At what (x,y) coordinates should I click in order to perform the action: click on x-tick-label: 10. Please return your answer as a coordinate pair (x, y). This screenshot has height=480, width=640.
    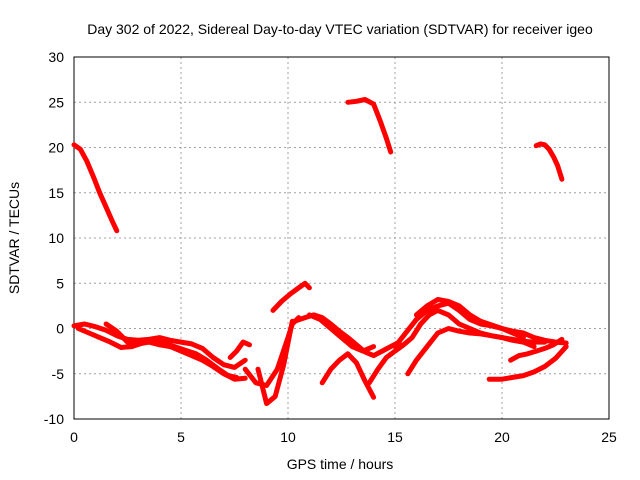
    Looking at the image, I should click on (288, 437).